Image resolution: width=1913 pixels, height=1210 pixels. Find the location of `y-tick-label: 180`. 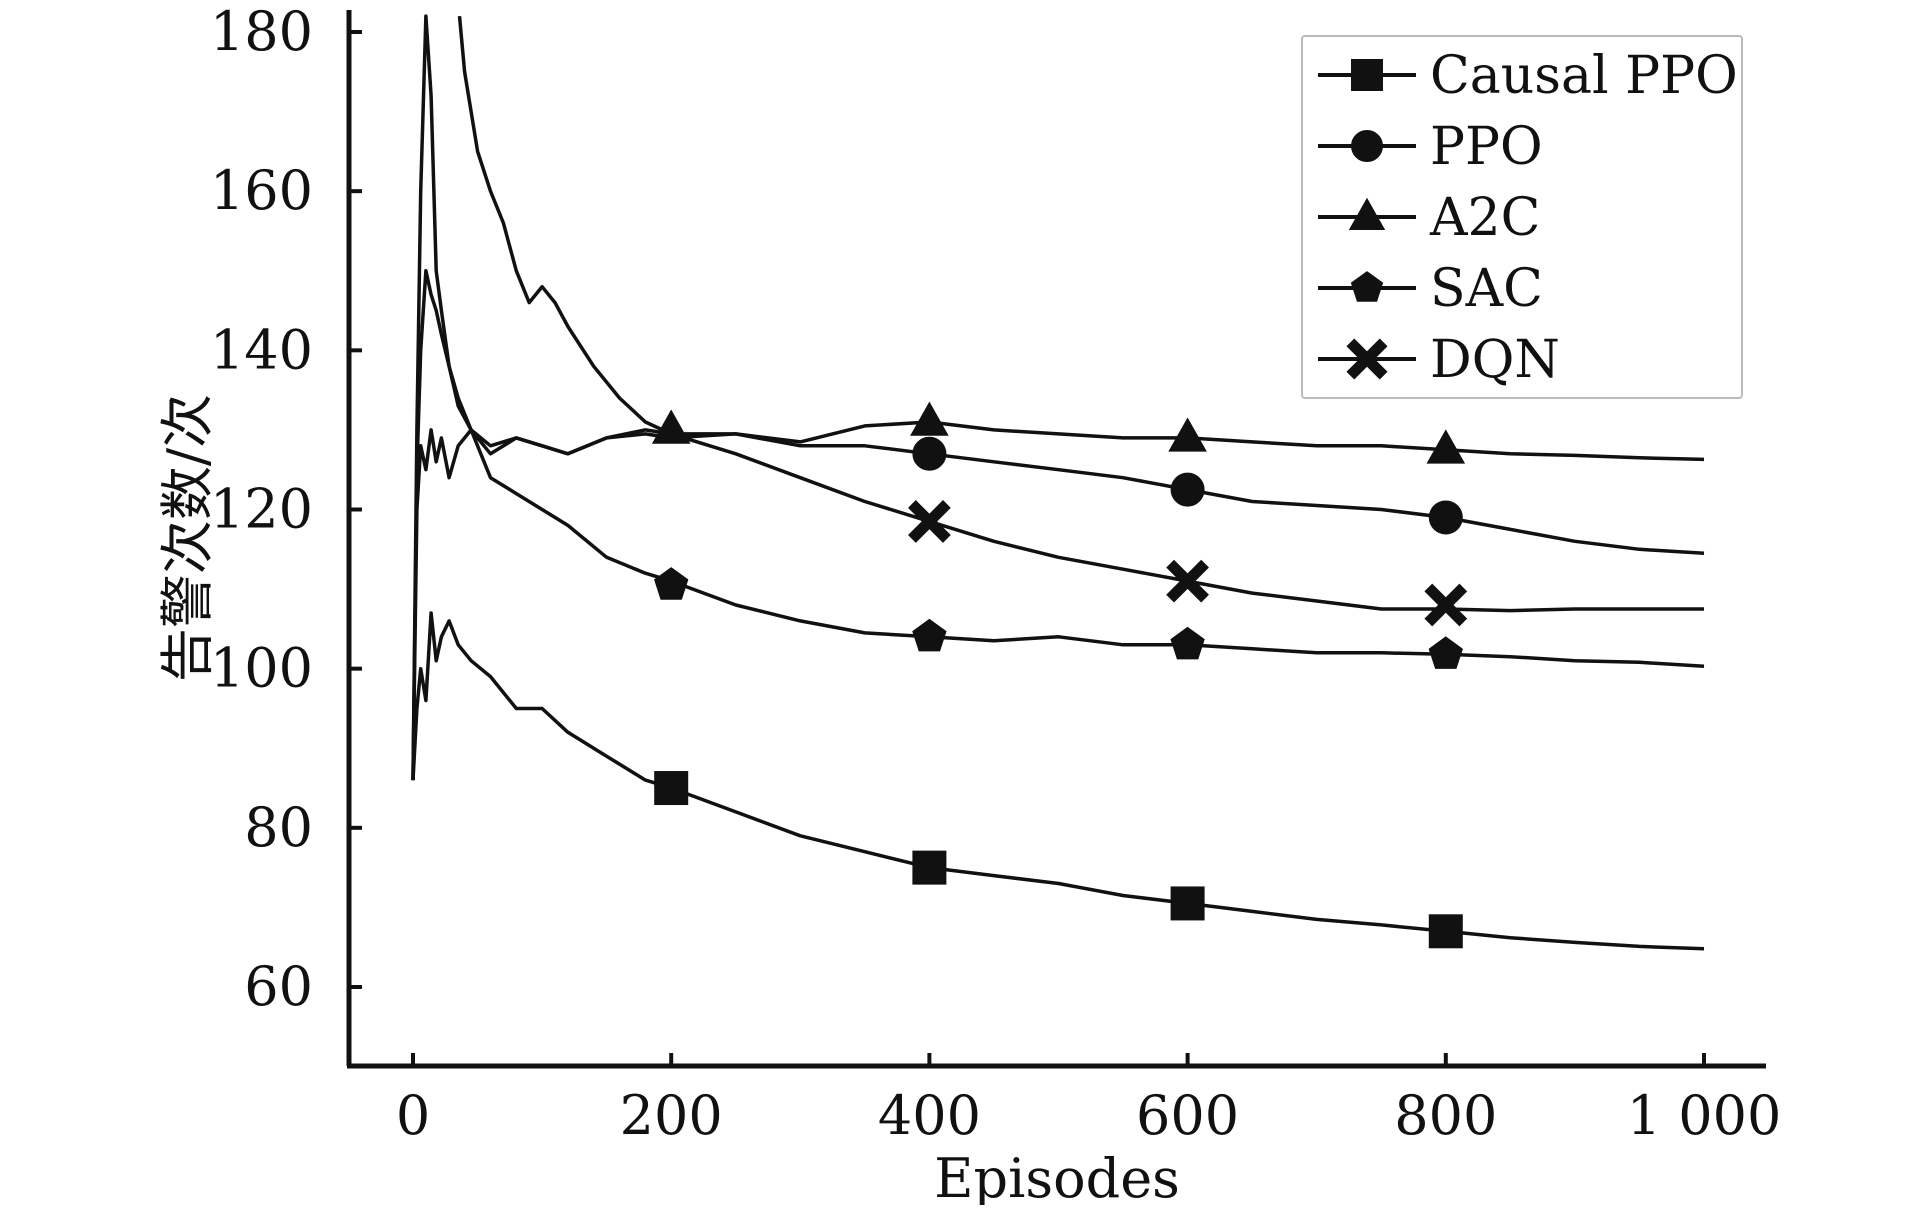

y-tick-label: 180 is located at coordinates (261, 31).